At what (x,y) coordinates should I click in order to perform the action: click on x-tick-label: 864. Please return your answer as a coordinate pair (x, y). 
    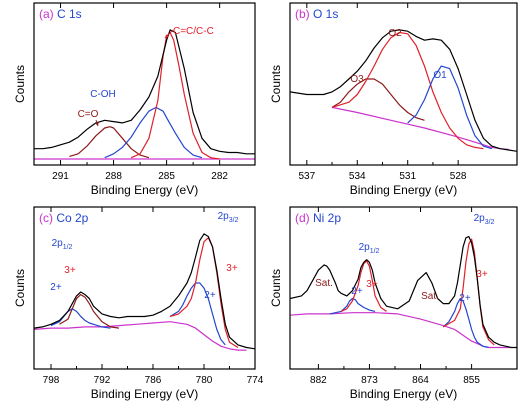
    Looking at the image, I should click on (420, 380).